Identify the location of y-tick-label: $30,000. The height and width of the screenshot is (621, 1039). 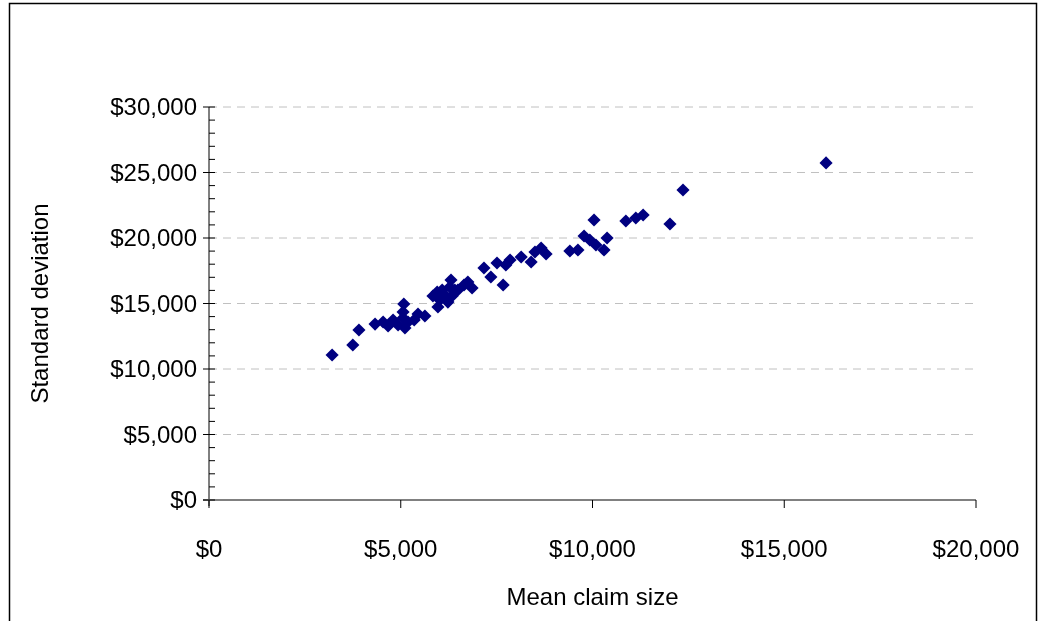
(153, 107).